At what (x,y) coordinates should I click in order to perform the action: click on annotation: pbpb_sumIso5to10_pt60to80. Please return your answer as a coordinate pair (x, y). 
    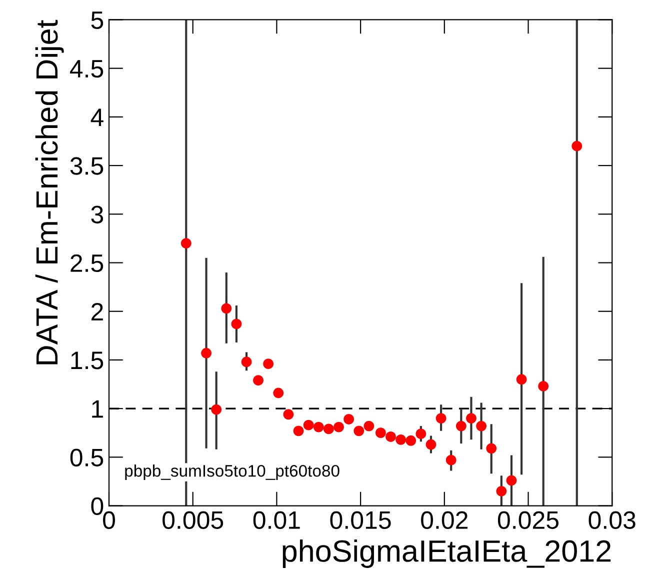
    Looking at the image, I should click on (232, 472).